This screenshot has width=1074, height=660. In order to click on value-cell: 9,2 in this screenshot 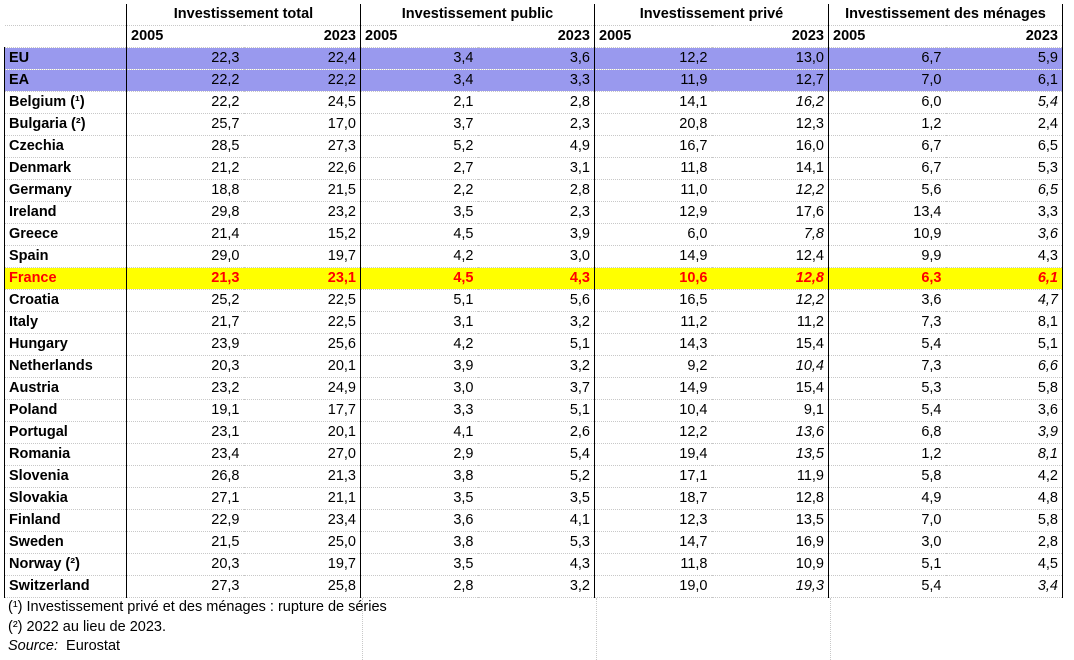, I will do `click(653, 366)`.